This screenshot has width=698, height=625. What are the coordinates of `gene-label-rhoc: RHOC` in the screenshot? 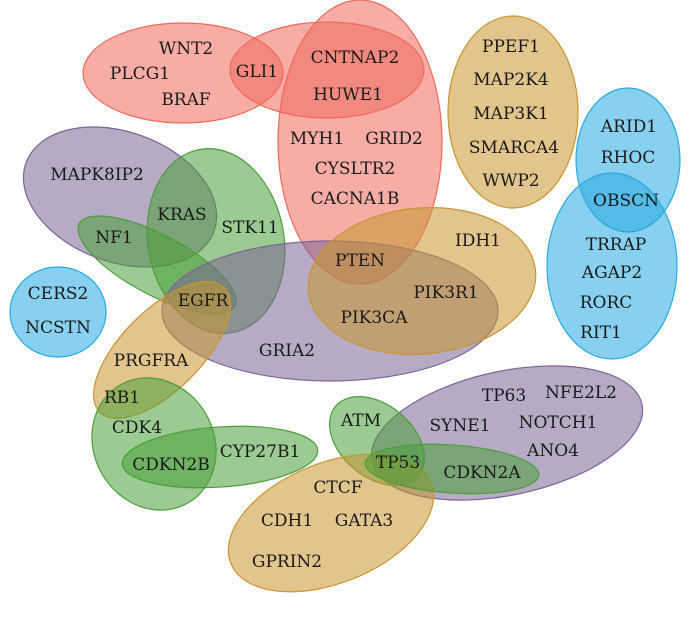 It's located at (628, 158).